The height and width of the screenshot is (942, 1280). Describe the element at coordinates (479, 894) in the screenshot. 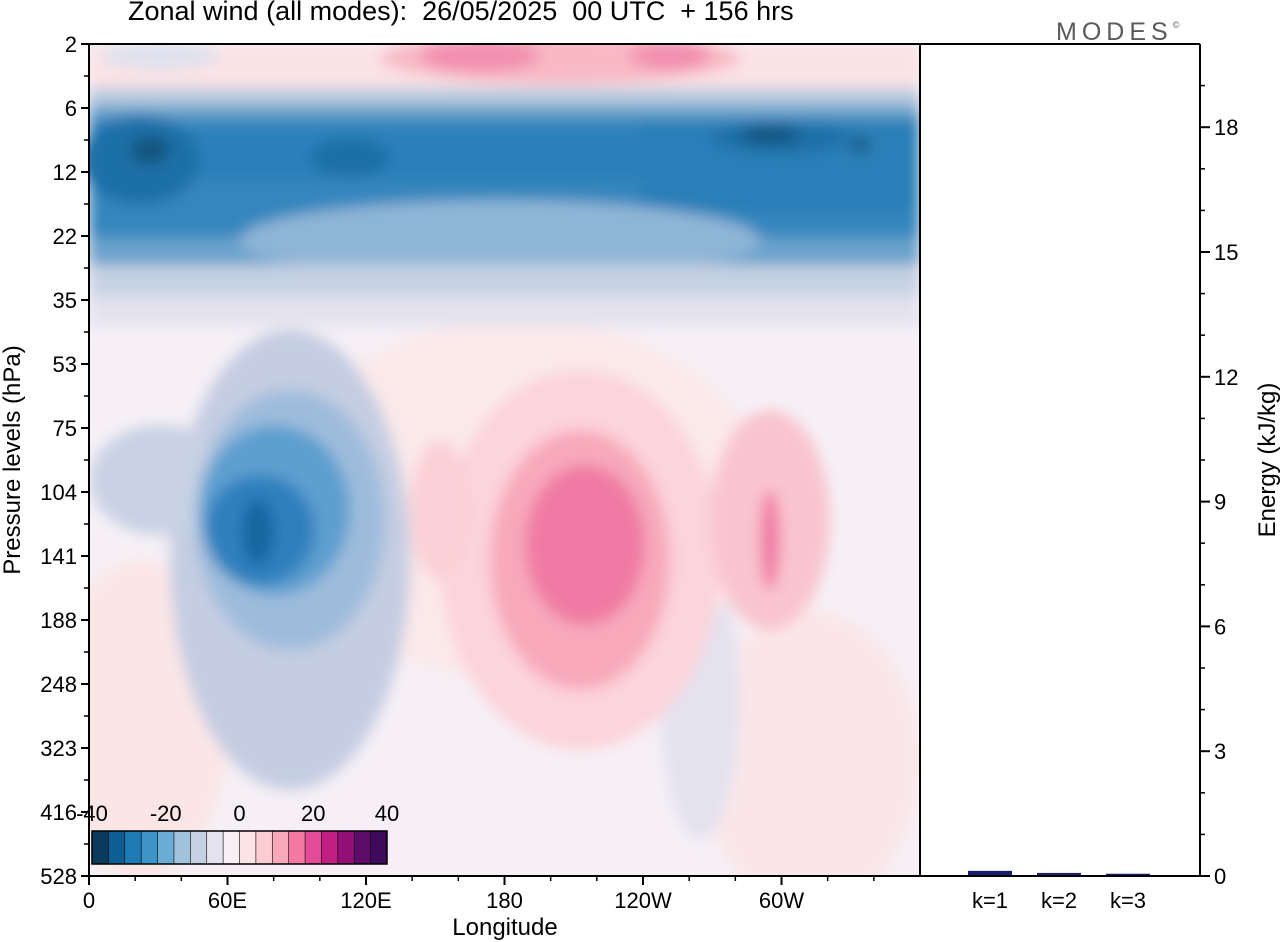

I see `longitude-axis: 0 60E 120E 180 120W 60W` at that location.